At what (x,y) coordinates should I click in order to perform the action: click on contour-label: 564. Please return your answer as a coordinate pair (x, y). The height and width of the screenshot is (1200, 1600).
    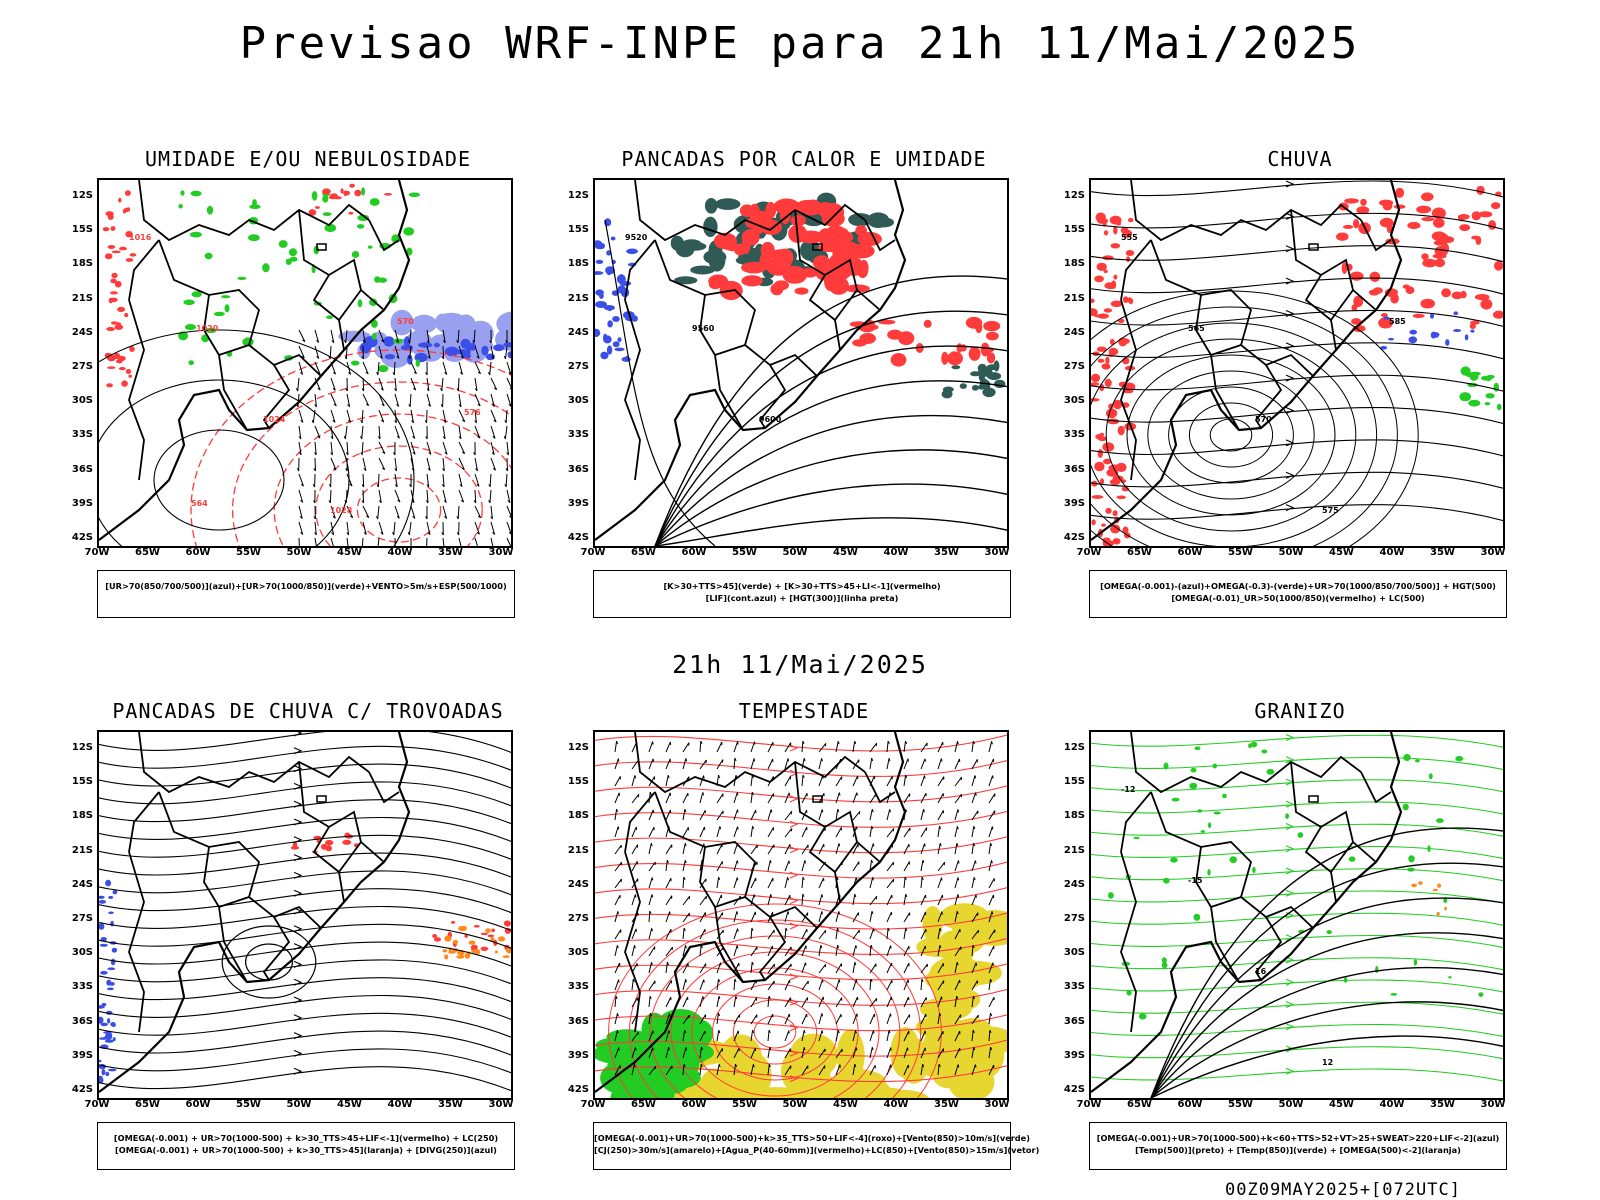
    Looking at the image, I should click on (199, 503).